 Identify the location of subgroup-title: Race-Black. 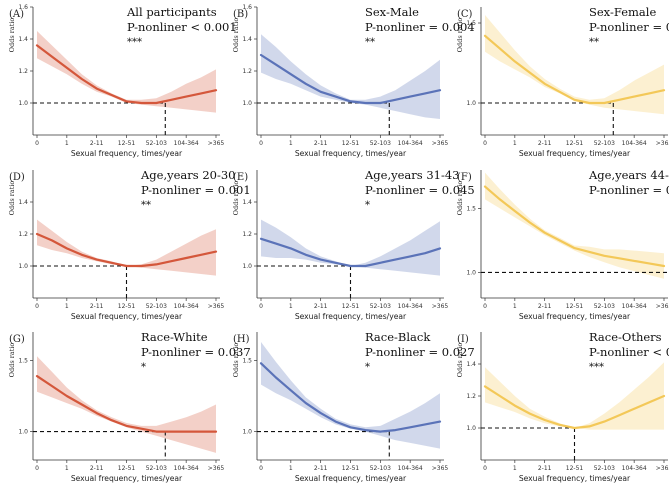
(398, 337).